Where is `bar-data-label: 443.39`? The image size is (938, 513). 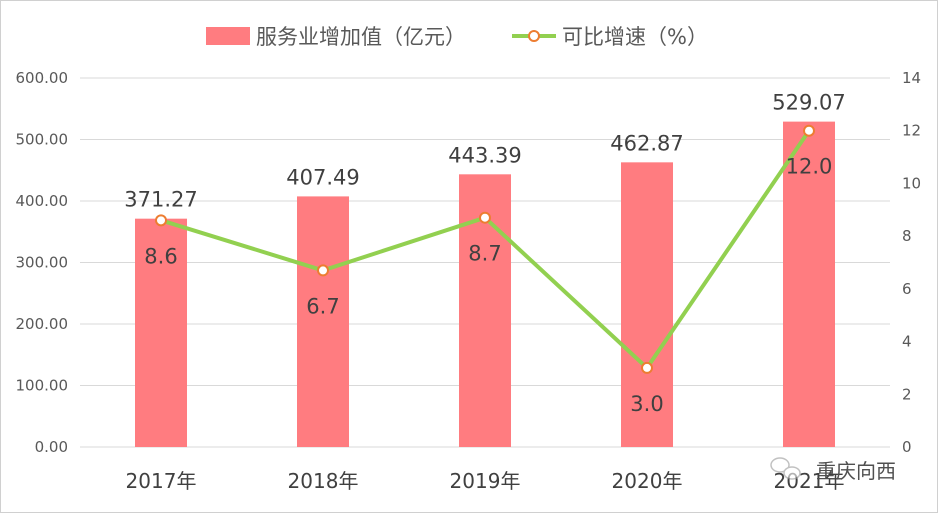 bar-data-label: 443.39 is located at coordinates (484, 155).